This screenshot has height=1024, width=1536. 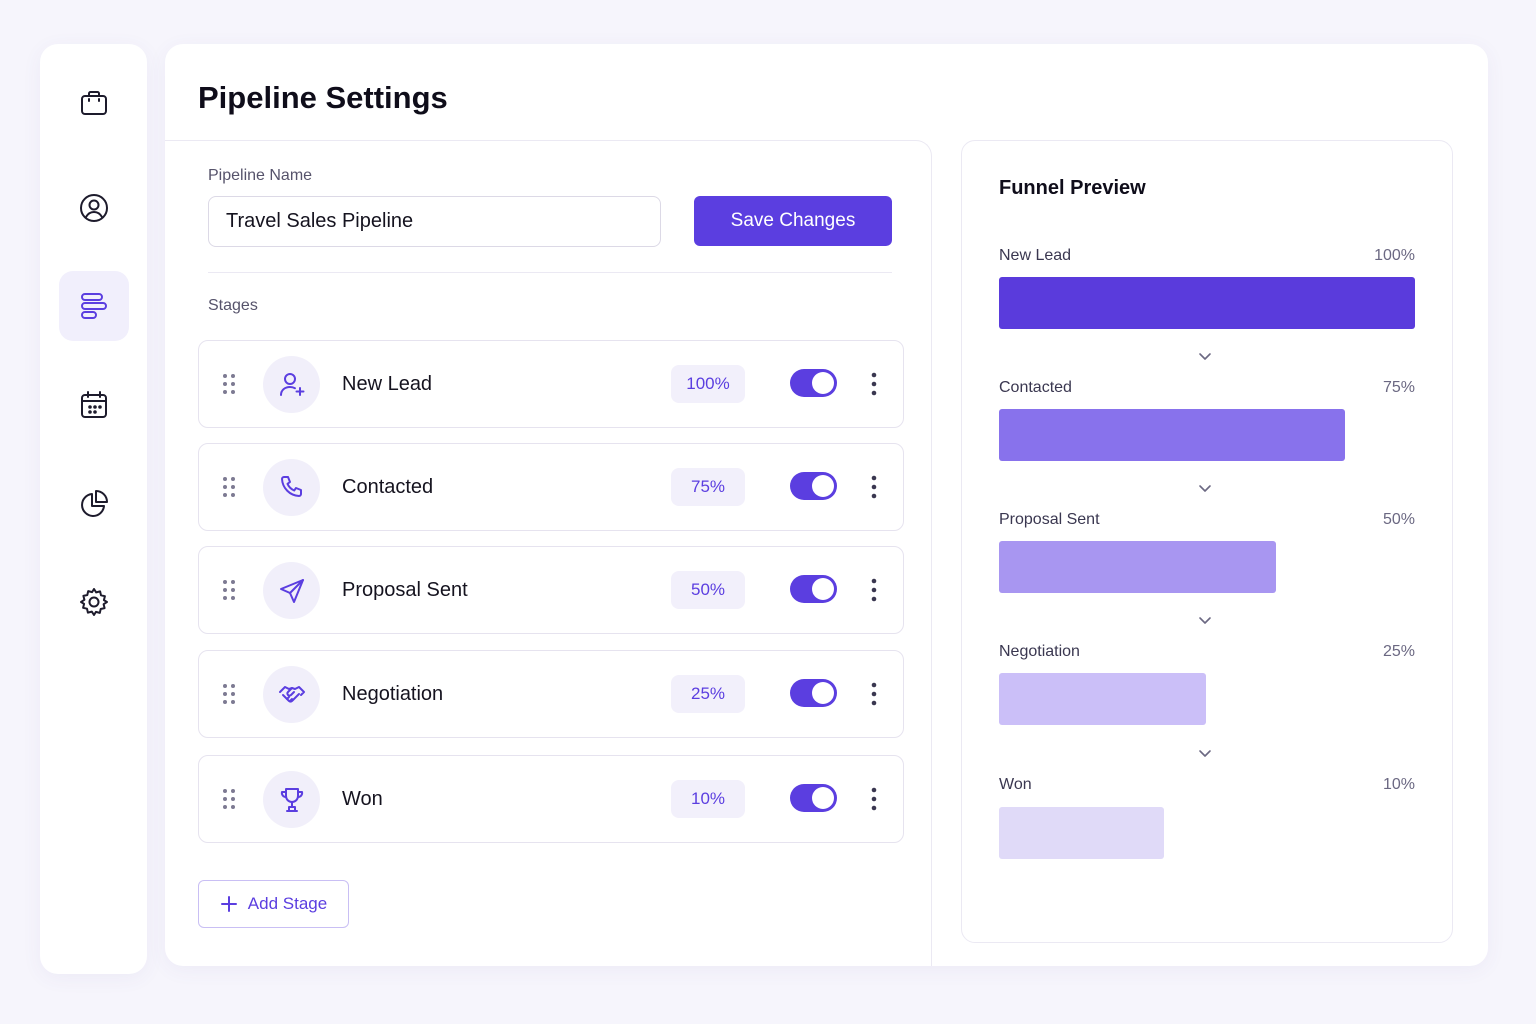 I want to click on briefcase-icon, so click(x=94, y=103).